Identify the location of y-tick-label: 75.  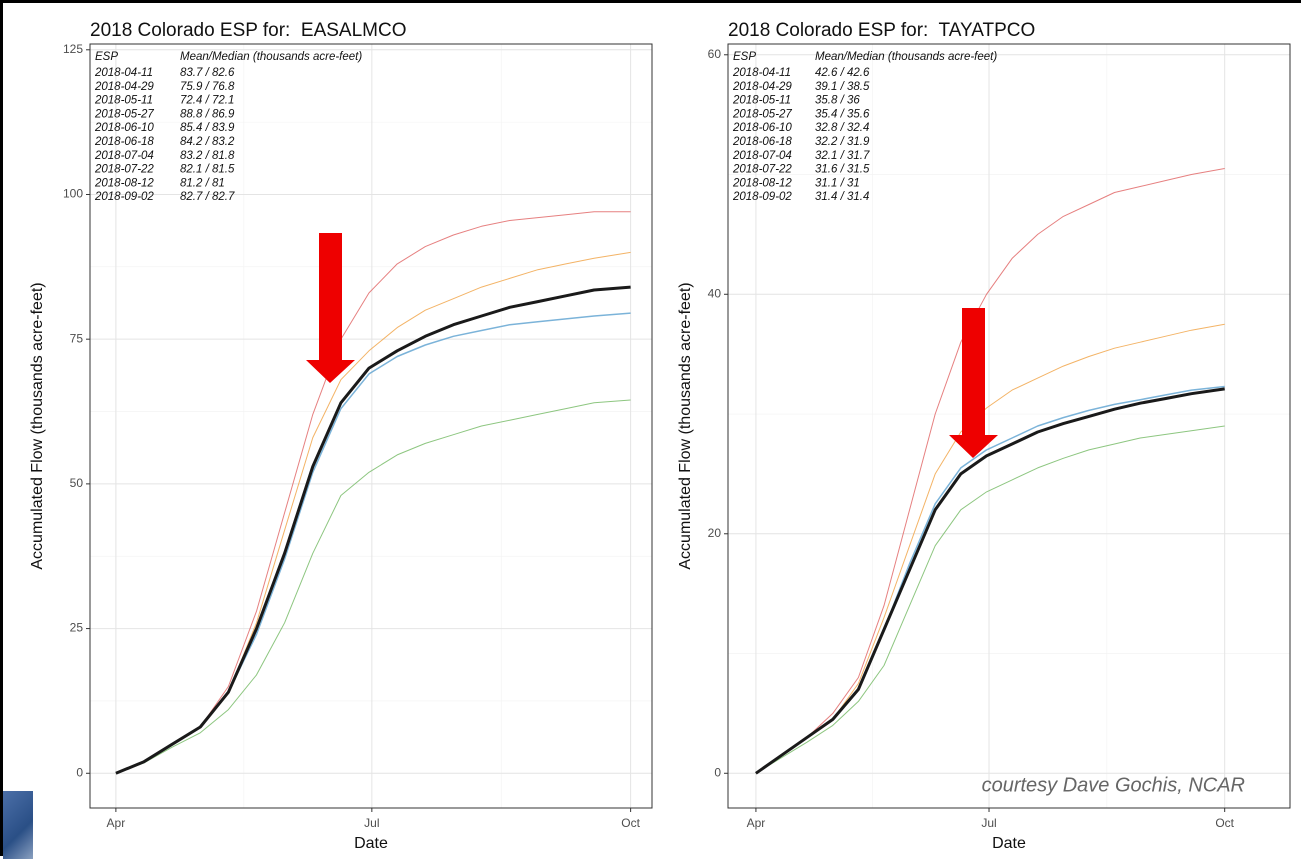
(77, 338).